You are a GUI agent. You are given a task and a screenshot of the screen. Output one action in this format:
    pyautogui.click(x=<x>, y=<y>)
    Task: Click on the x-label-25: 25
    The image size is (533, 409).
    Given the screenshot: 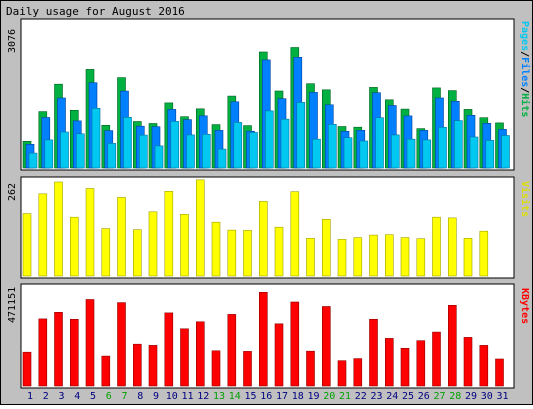 What is the action you would take?
    pyautogui.click(x=408, y=396)
    